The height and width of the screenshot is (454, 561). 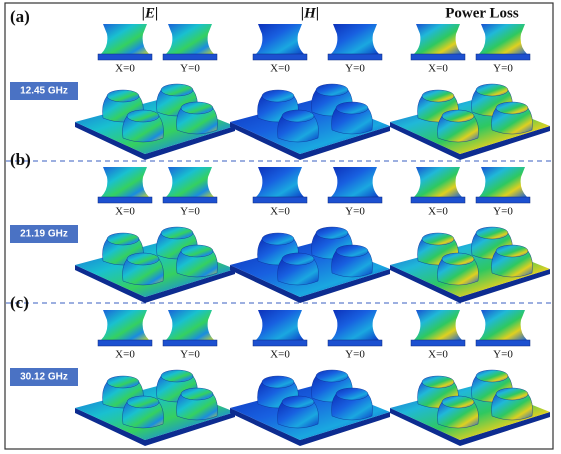 What do you see at coordinates (310, 13) in the screenshot?
I see `column-header: |H|` at bounding box center [310, 13].